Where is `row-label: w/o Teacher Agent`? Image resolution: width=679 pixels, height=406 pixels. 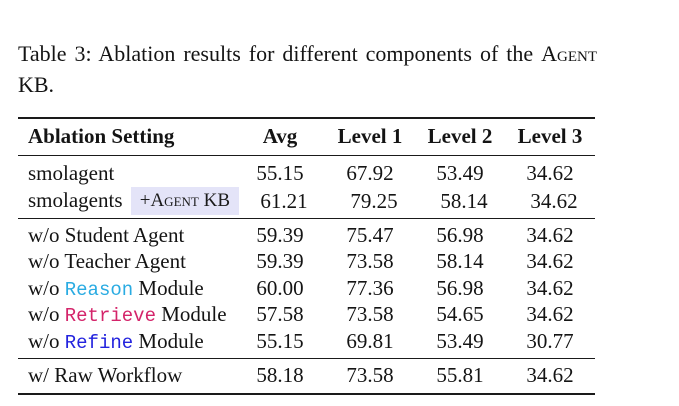
row-label: w/o Teacher Agent is located at coordinates (126, 261).